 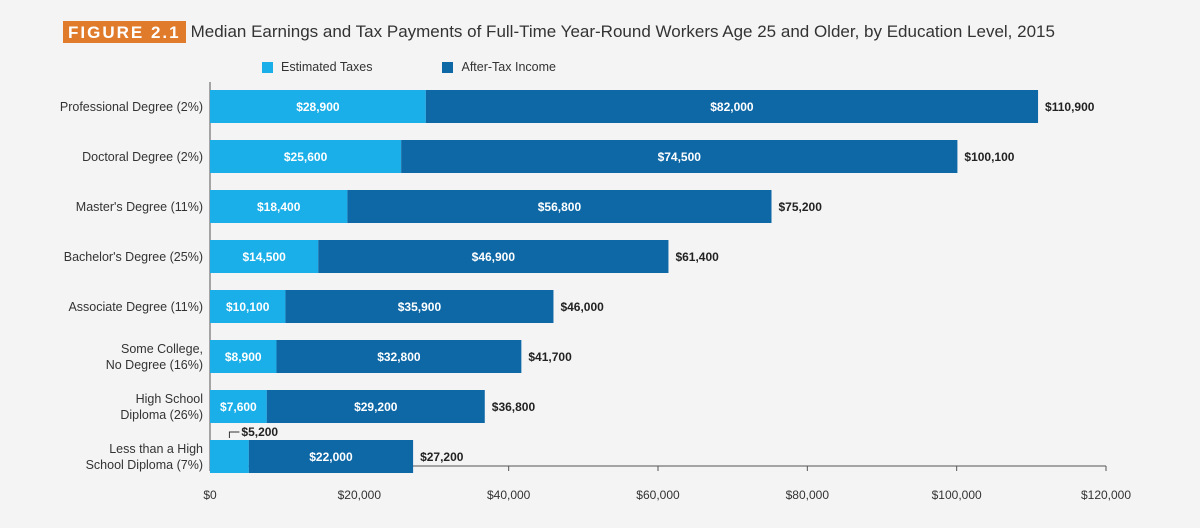 I want to click on data-label-estimated-taxes: $28,900, so click(x=318, y=107).